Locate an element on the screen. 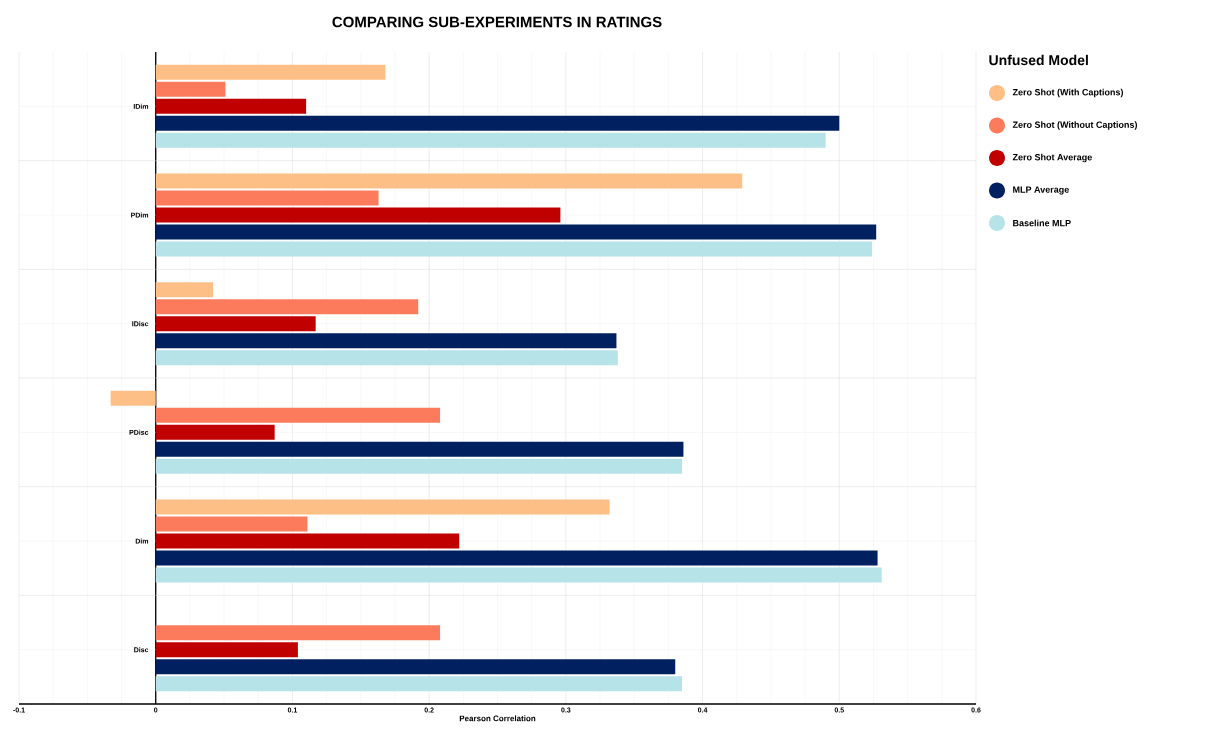 The height and width of the screenshot is (738, 1208). legend-label: Zero Shot (Without Captions) is located at coordinates (1074, 125).